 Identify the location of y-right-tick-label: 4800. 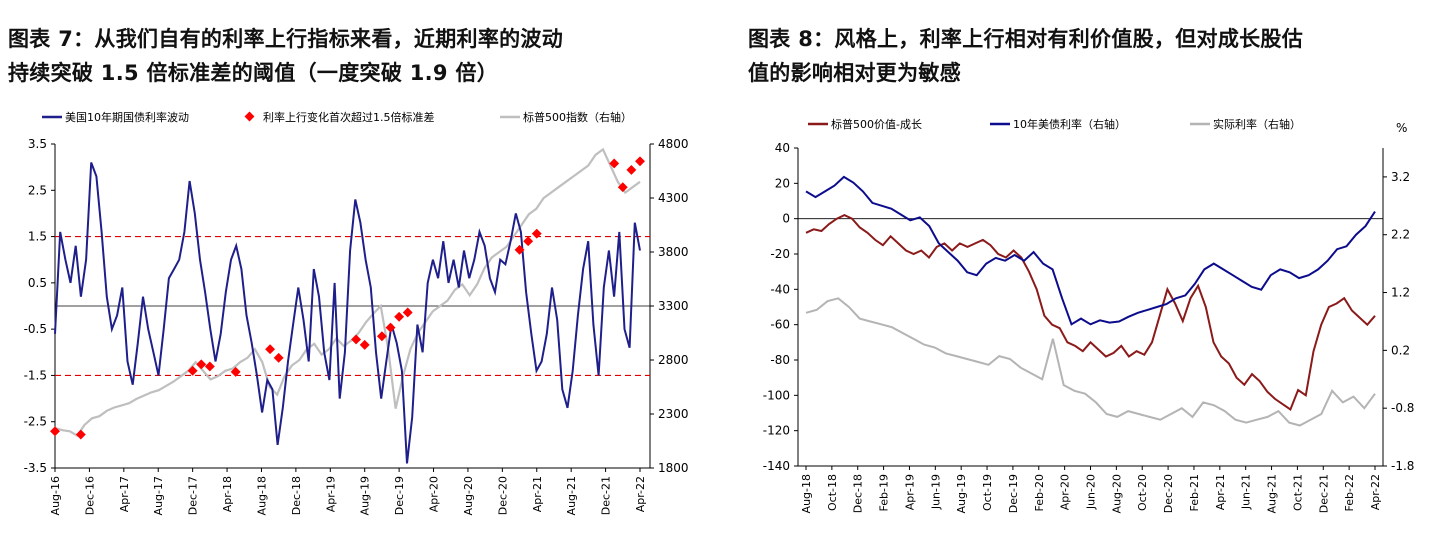
(673, 144).